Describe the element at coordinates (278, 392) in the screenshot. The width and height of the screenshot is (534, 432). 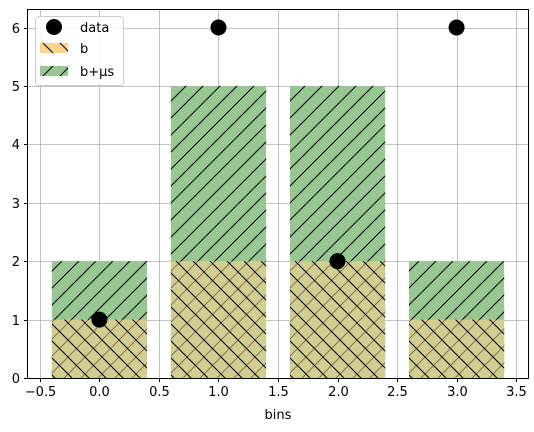
I see `x-tick-label: 1.5` at that location.